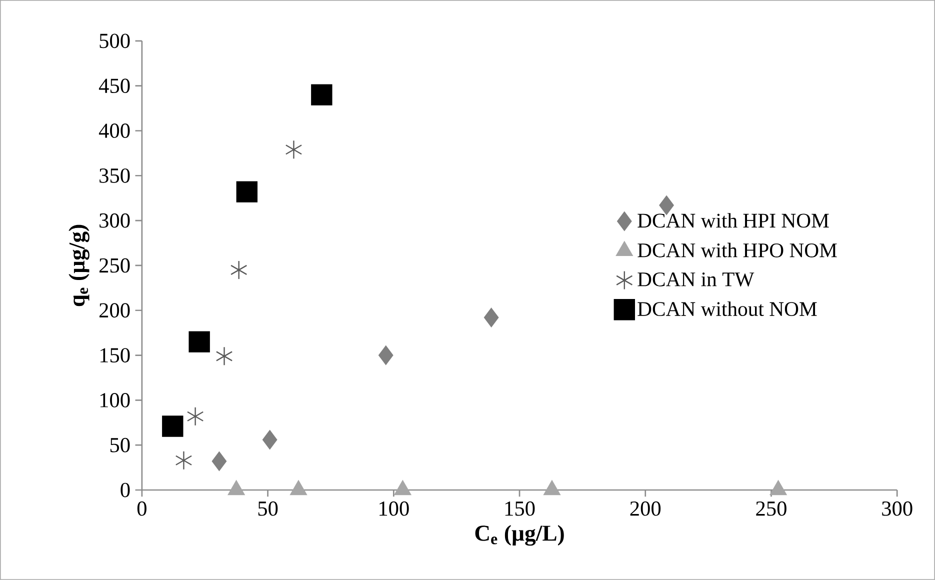 The width and height of the screenshot is (935, 580). I want to click on legend-label: DCAN without NOM, so click(727, 309).